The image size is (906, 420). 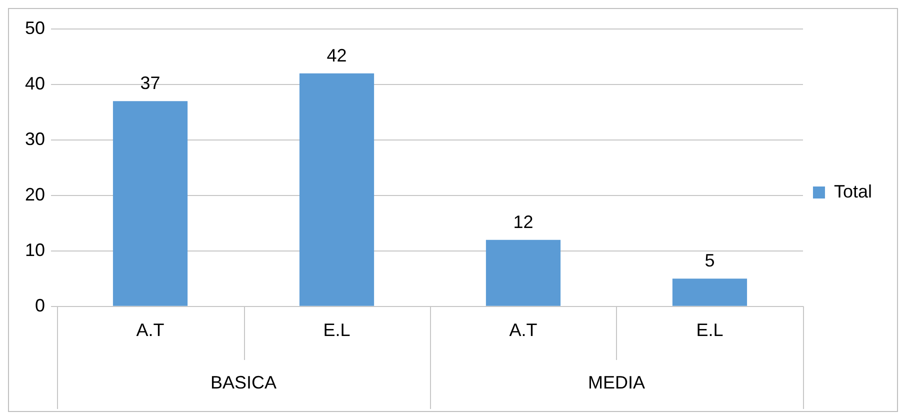 What do you see at coordinates (853, 191) in the screenshot?
I see `legend-label: Total` at bounding box center [853, 191].